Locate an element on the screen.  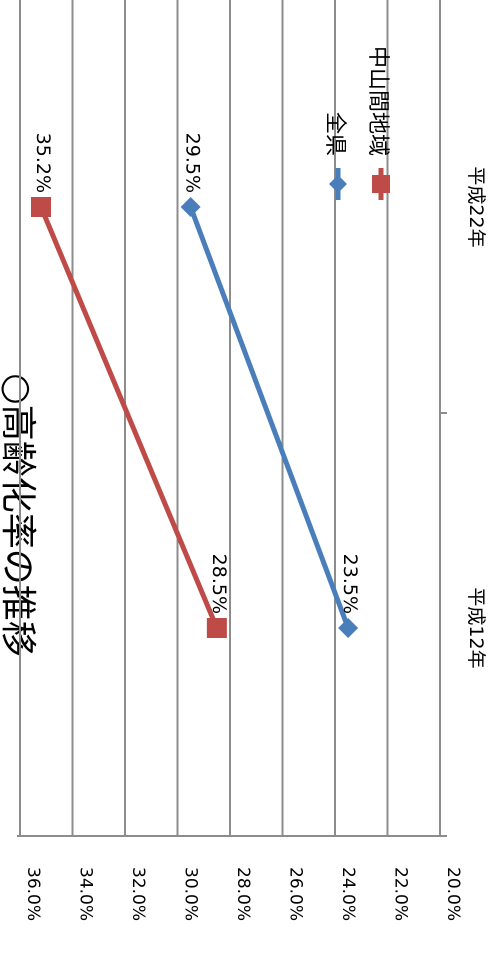
data-label: 28.5% is located at coordinates (219, 584).